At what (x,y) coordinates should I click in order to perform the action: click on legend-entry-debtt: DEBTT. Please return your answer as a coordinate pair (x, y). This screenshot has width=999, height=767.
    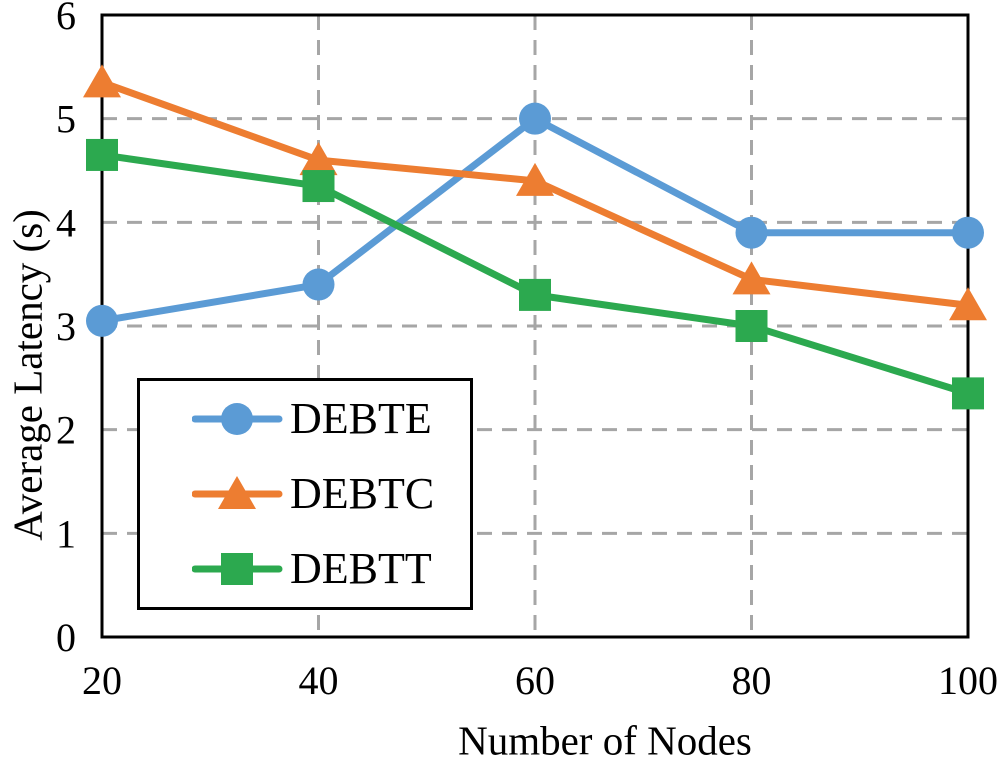
    Looking at the image, I should click on (331, 569).